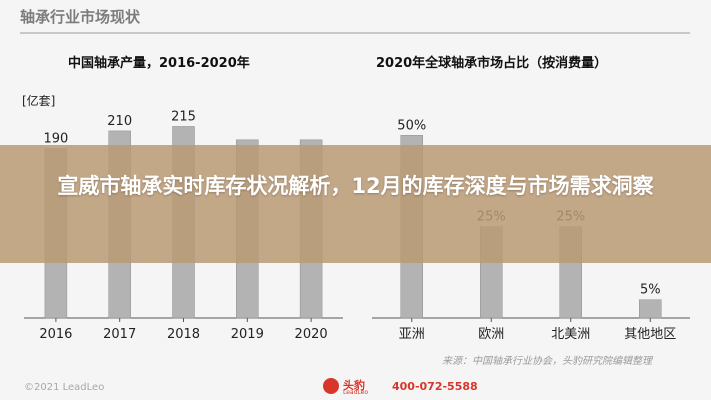  Describe the element at coordinates (159, 63) in the screenshot. I see `chart-title-production: 中国轴承产量，2016-2020年` at that location.